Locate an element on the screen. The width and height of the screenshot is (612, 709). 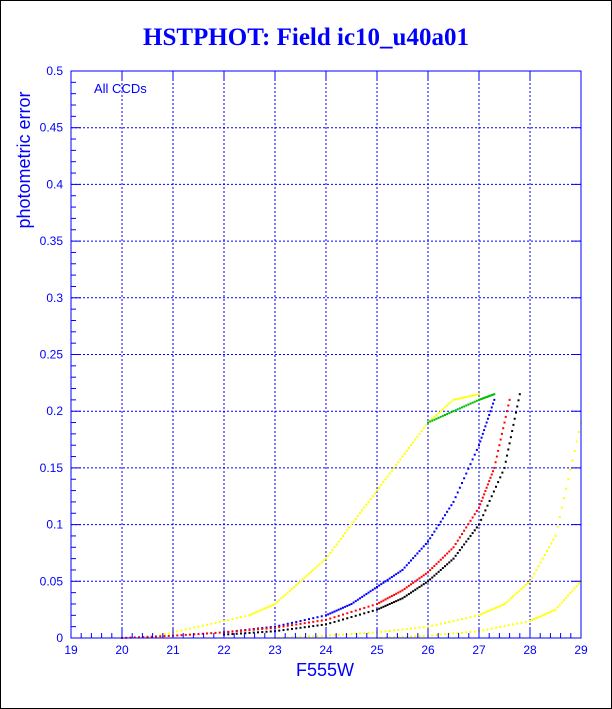
y-tick-label: 0 is located at coordinates (59, 638).